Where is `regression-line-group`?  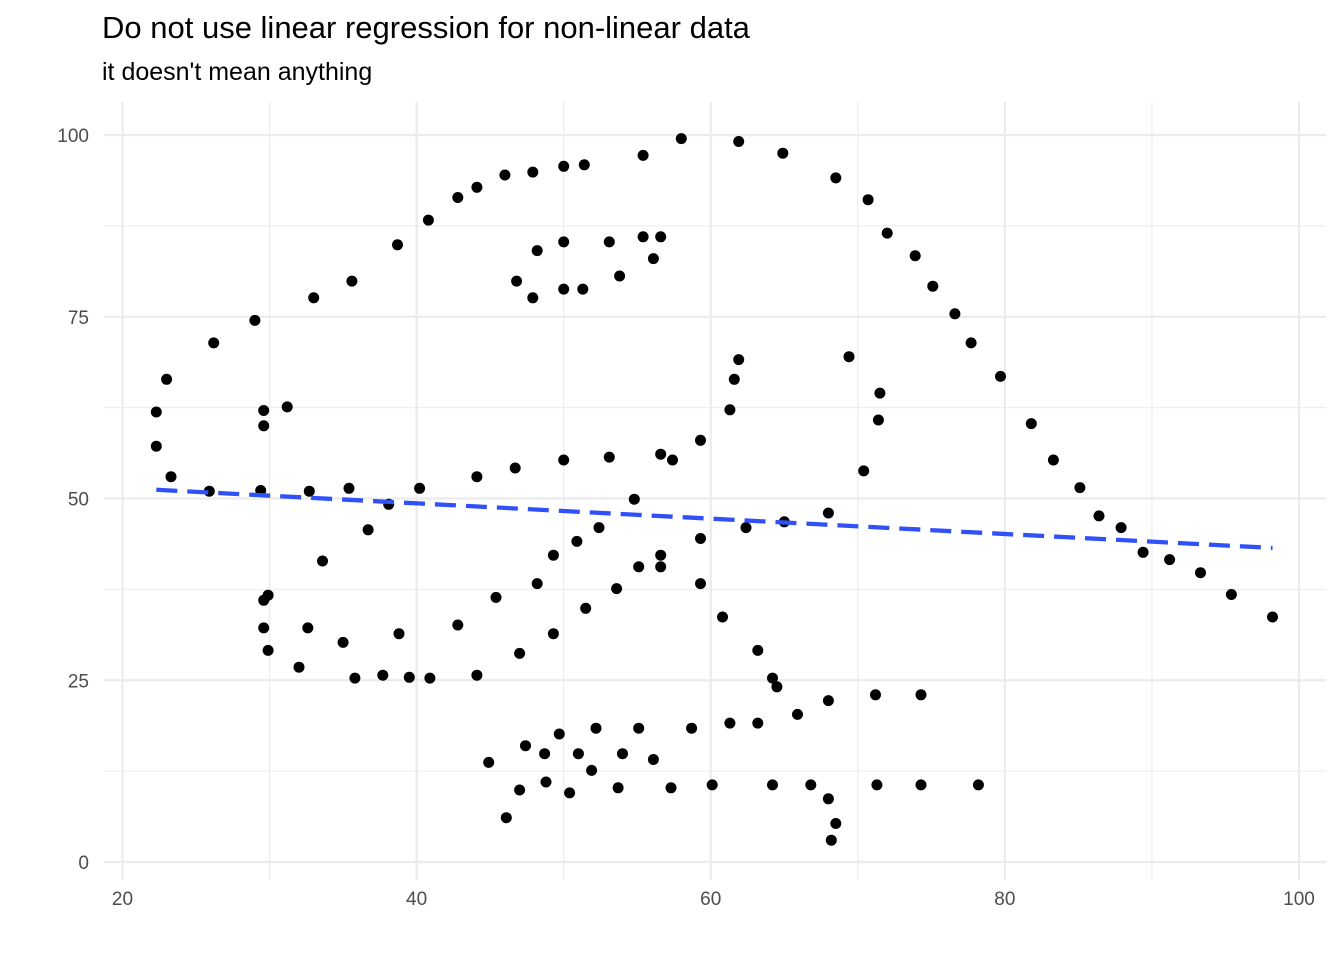
regression-line-group is located at coordinates (714, 519).